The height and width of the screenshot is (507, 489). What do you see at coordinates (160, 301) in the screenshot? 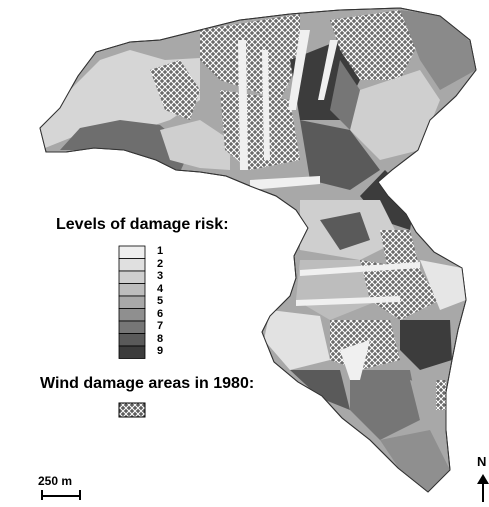
I see `legend-label-5: 5` at bounding box center [160, 301].